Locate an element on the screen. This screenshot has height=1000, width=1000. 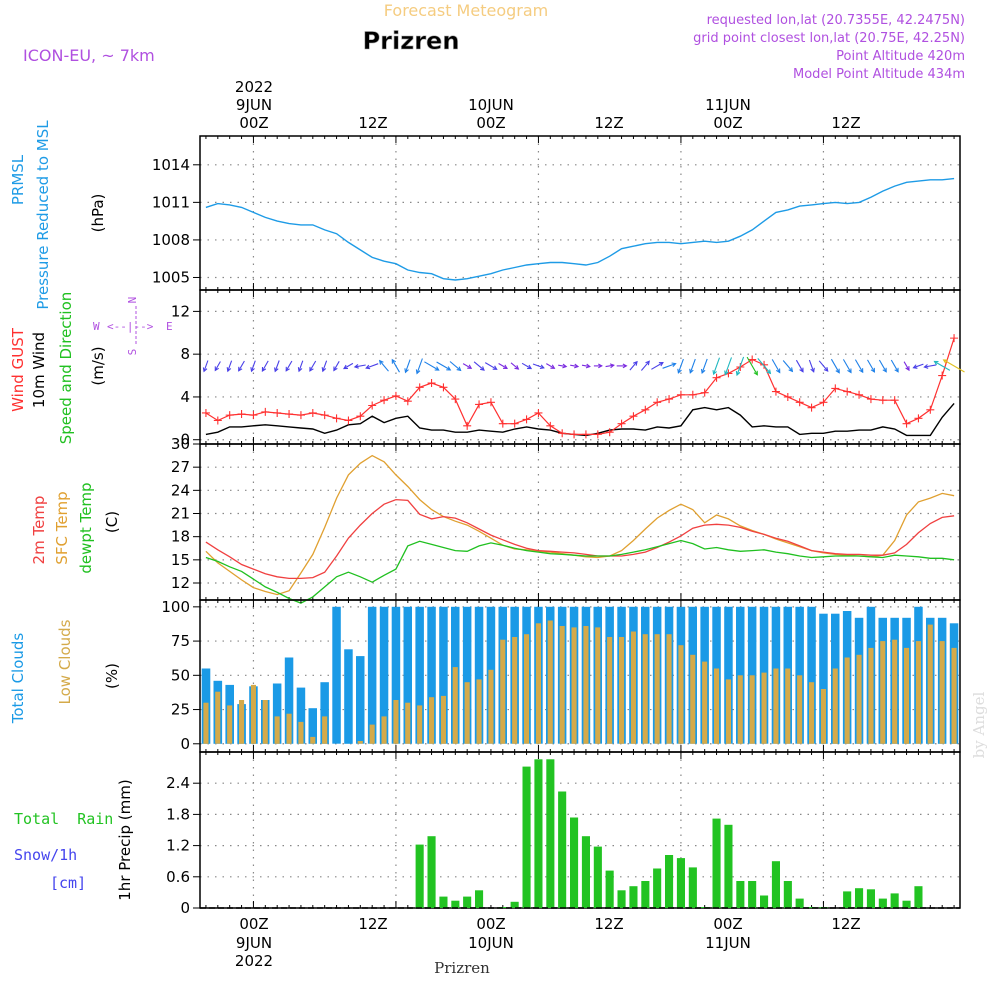
compass-legend: W <--|--> E N S is located at coordinates (133, 326).